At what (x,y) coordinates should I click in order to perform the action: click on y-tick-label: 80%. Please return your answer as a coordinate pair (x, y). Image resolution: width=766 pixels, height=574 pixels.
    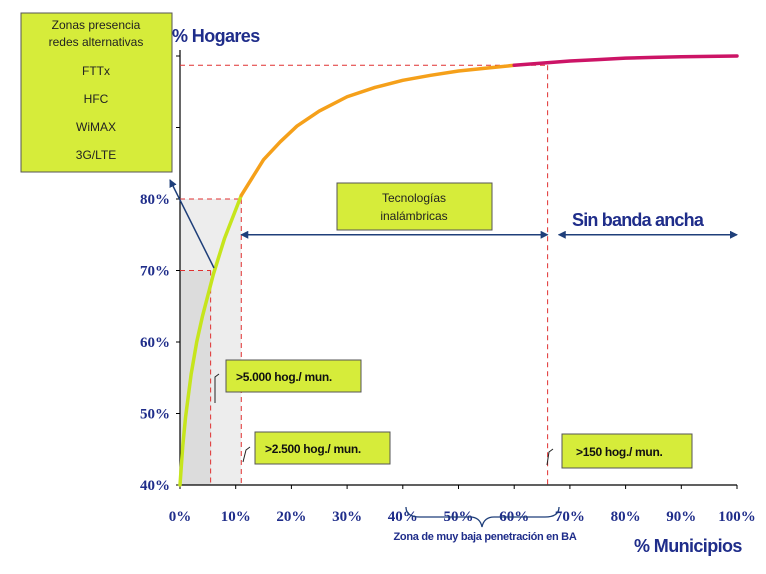
    Looking at the image, I should click on (155, 200).